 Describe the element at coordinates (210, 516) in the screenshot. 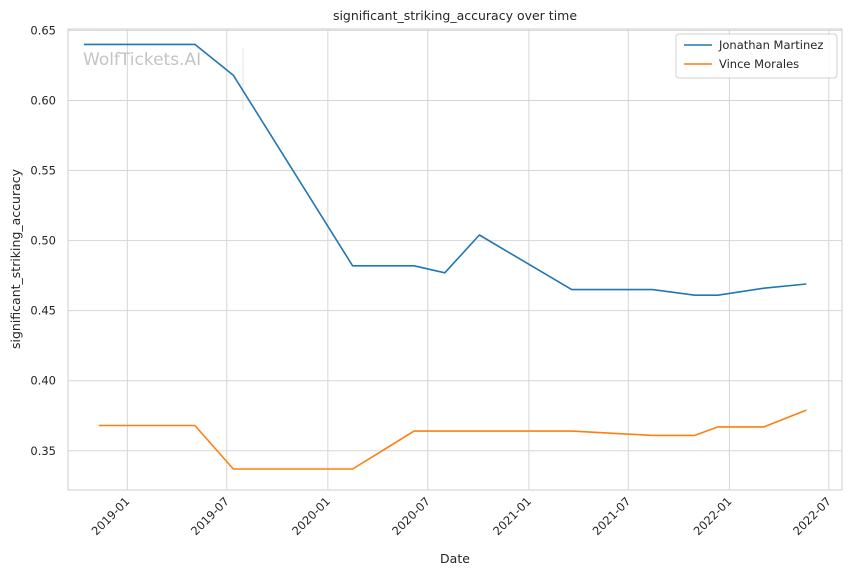

I see `x-tick-label: 2019-07` at that location.